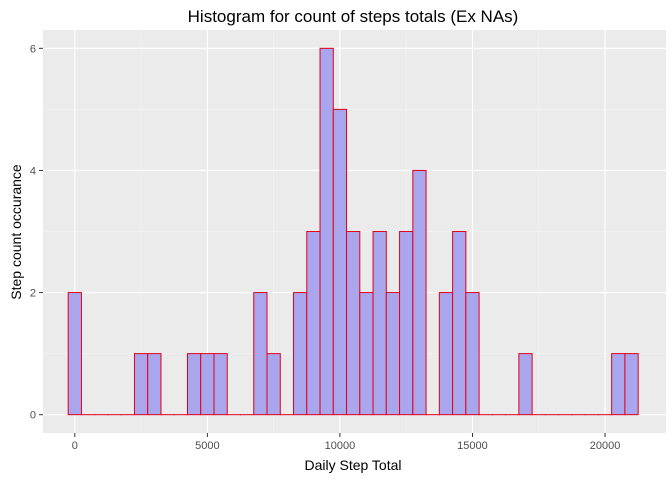  What do you see at coordinates (33, 416) in the screenshot?
I see `y-tick-label: 0` at bounding box center [33, 416].